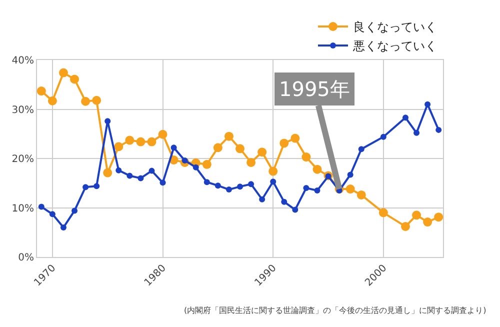  What do you see at coordinates (26, 258) in the screenshot?
I see `y-tick-label: 0%` at bounding box center [26, 258].